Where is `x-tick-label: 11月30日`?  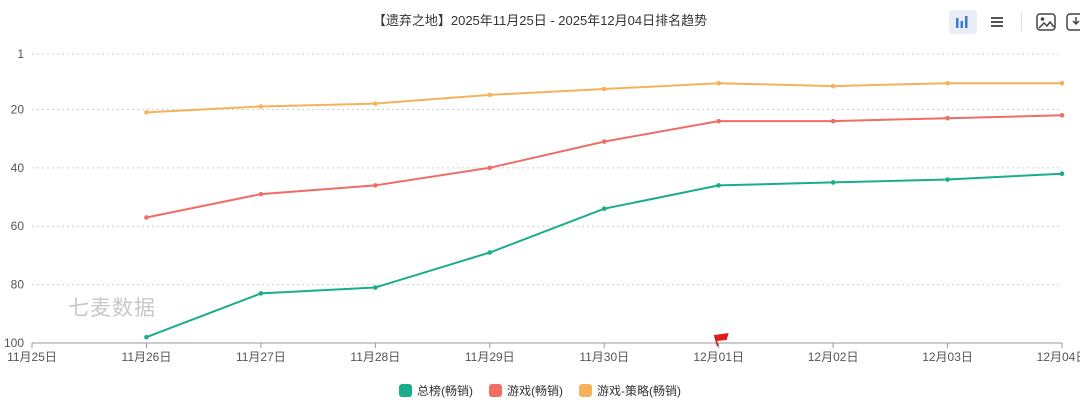
x-tick-label: 11月30日 is located at coordinates (604, 357).